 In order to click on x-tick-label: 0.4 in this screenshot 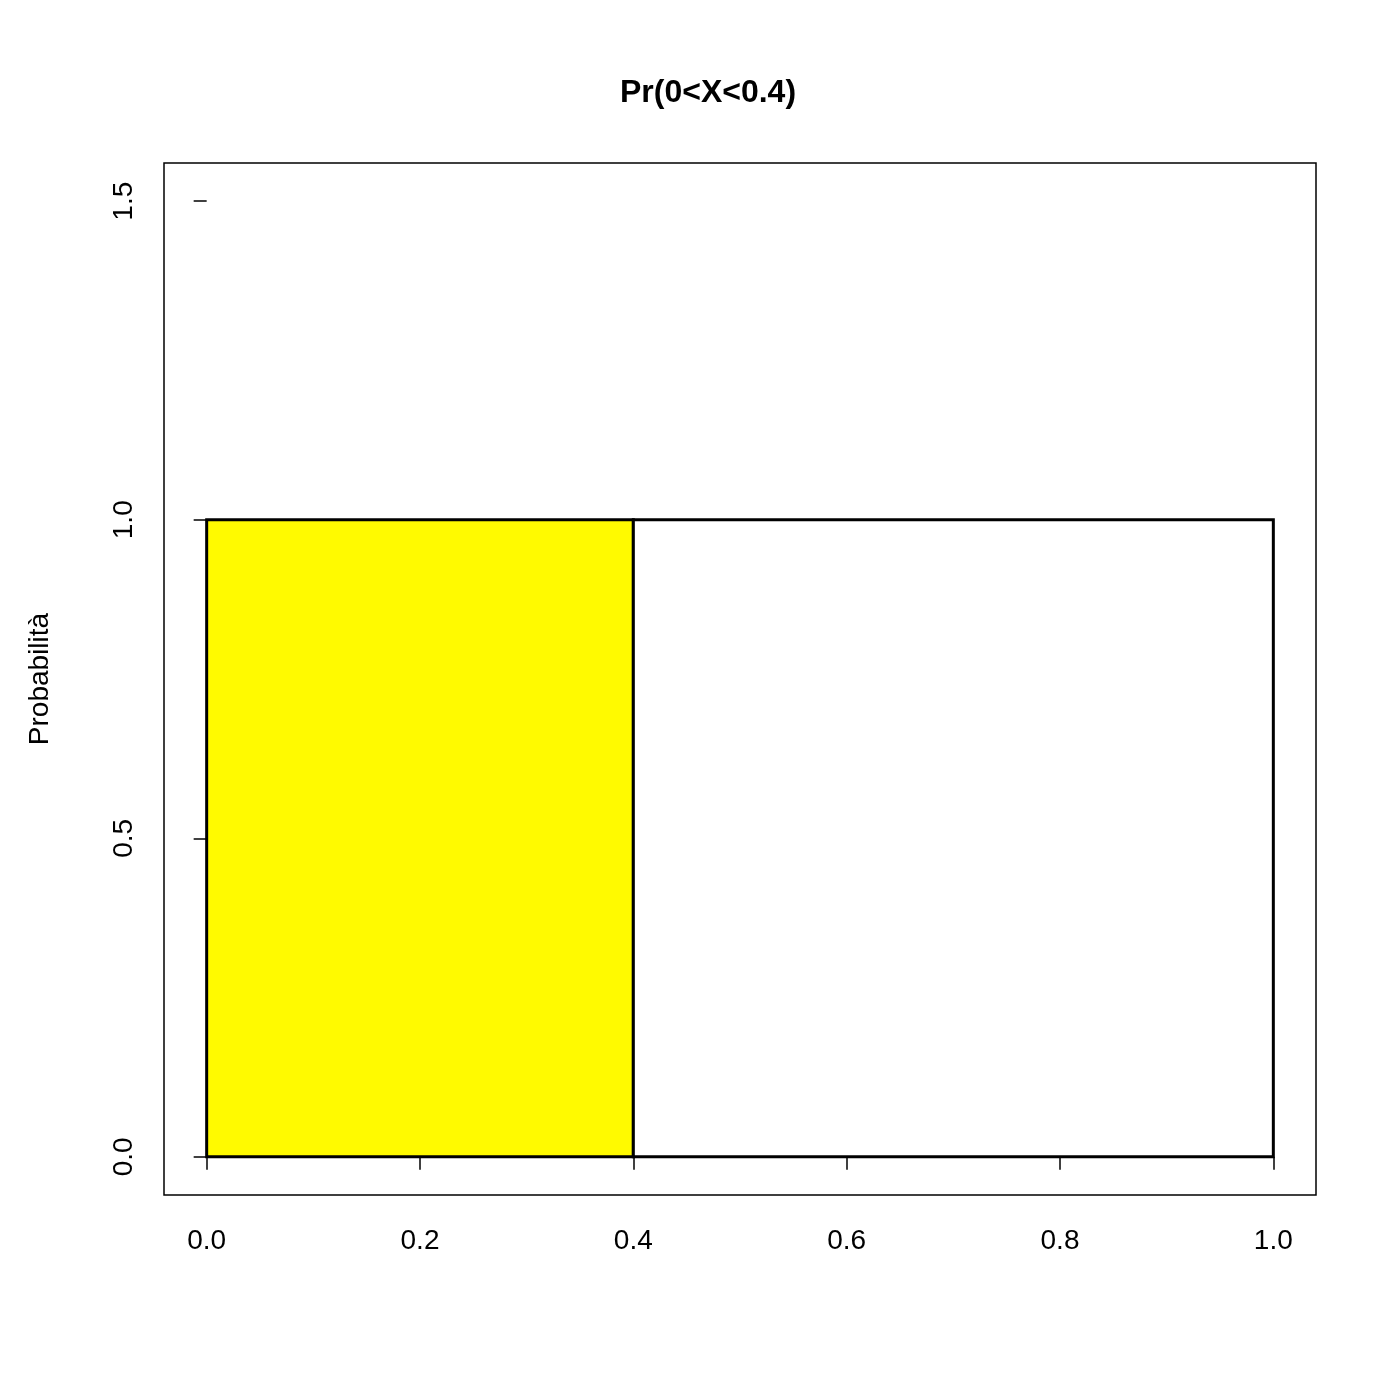, I will do `click(633, 1239)`.